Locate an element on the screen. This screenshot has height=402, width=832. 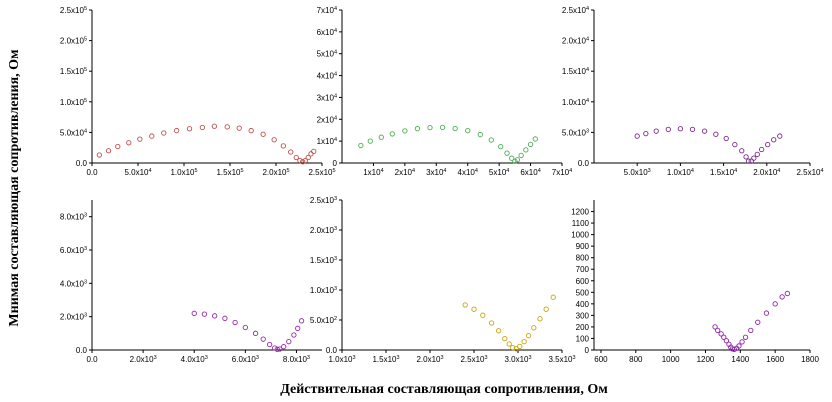
x-tick-label-mantissa: 1.5x10 is located at coordinates (384, 359).